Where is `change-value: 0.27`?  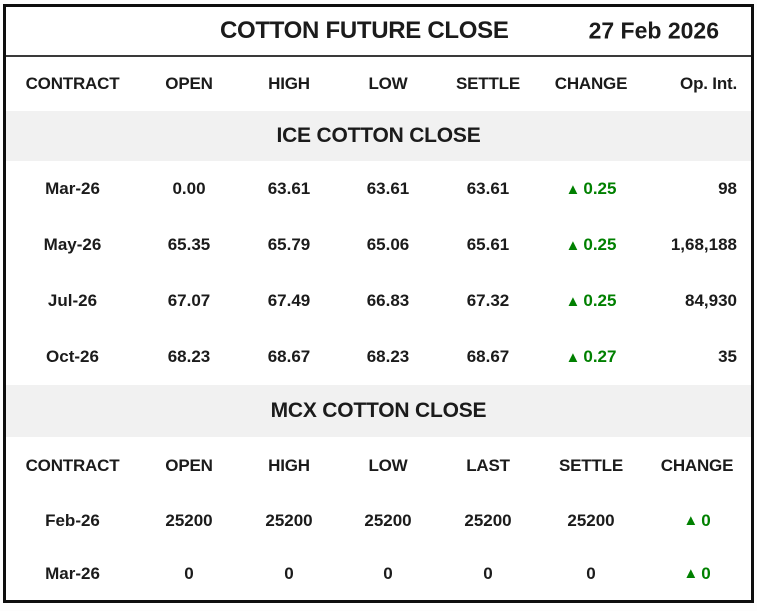 change-value: 0.27 is located at coordinates (600, 356).